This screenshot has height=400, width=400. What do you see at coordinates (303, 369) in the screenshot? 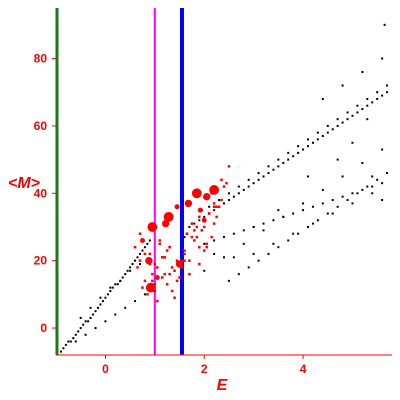
I see `x-tick-label: 4` at bounding box center [303, 369].